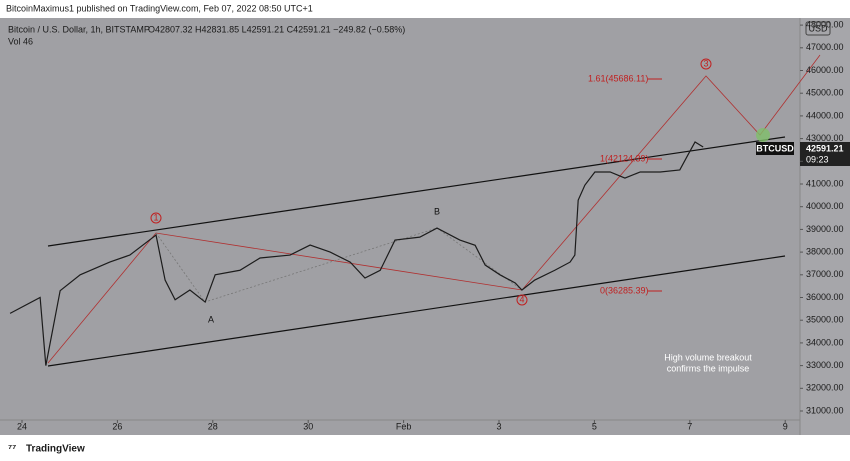 The width and height of the screenshot is (850, 461). I want to click on y-tick-label: 45000.00, so click(825, 93).